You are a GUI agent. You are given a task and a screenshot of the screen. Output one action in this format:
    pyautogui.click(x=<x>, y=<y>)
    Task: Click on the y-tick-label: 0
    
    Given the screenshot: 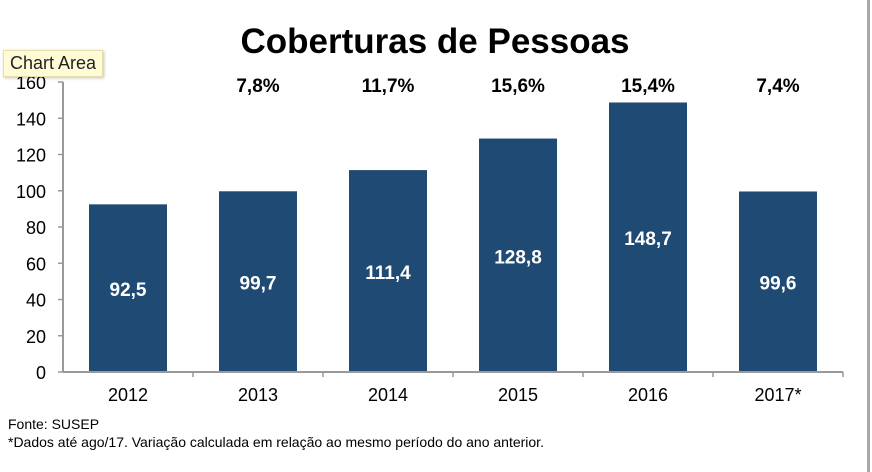 What is the action you would take?
    pyautogui.click(x=41, y=373)
    